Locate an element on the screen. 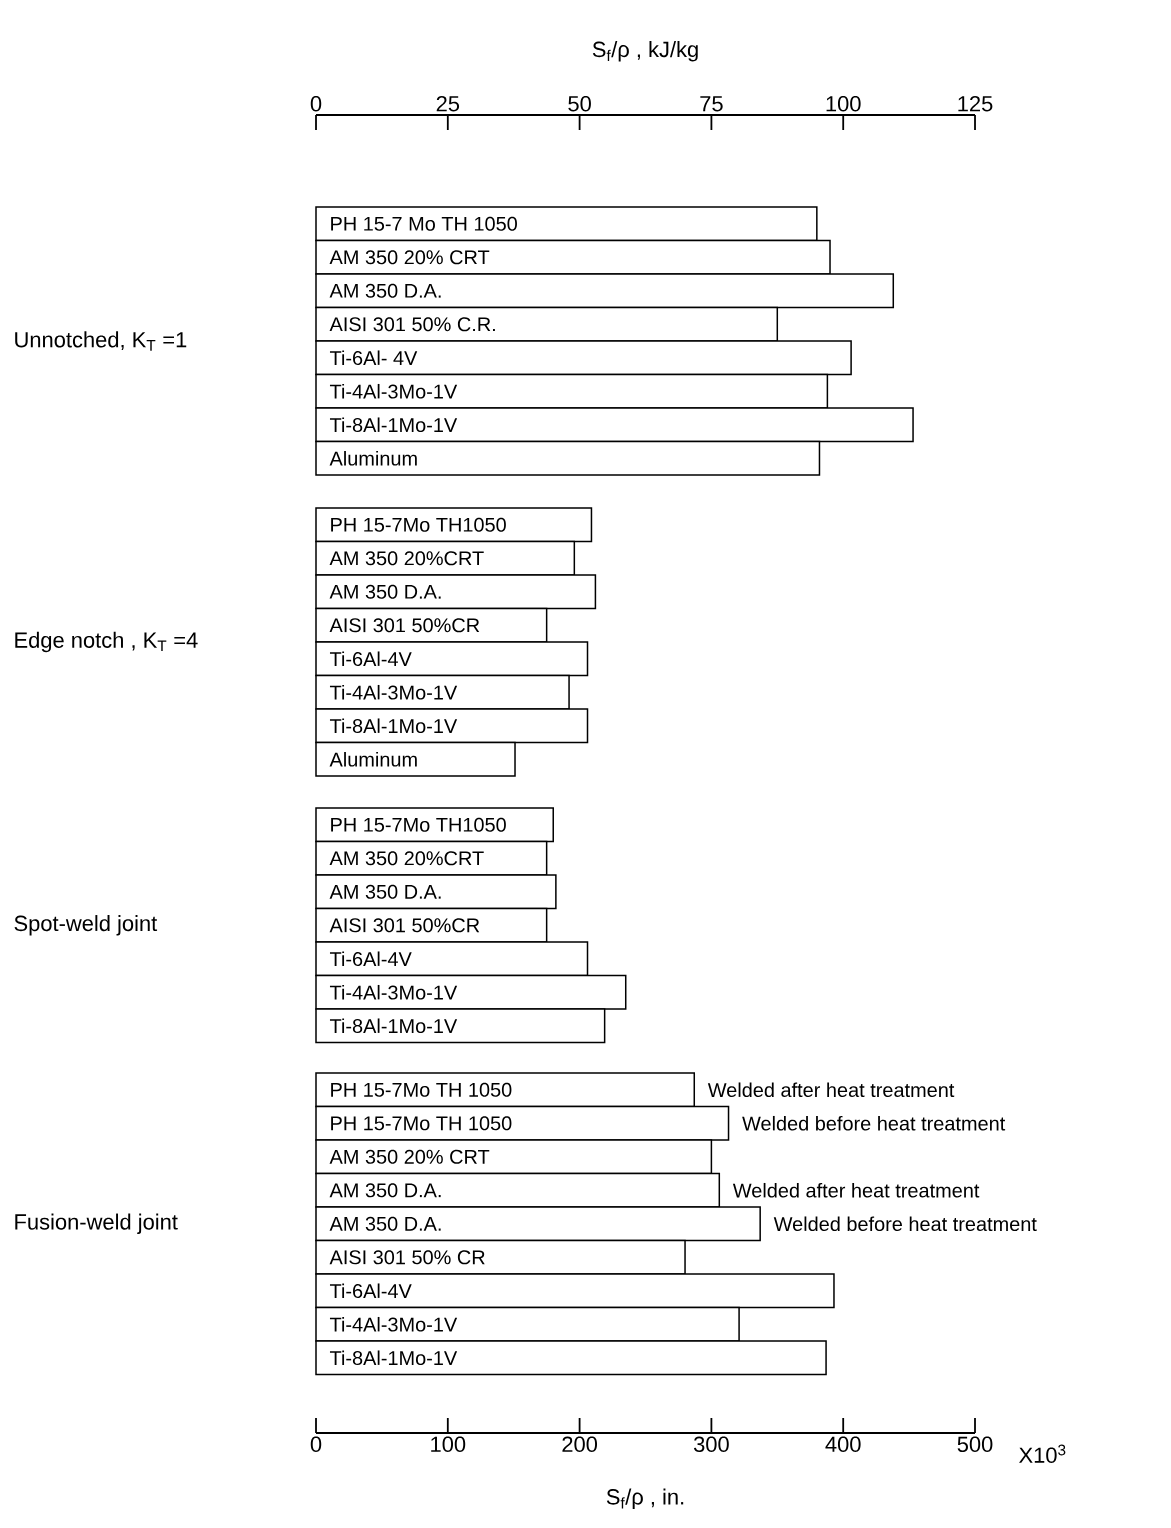 Image resolution: width=1171 pixels, height=1528 pixels. y-axis-title: Fusion-weld joint is located at coordinates (96, 1223).